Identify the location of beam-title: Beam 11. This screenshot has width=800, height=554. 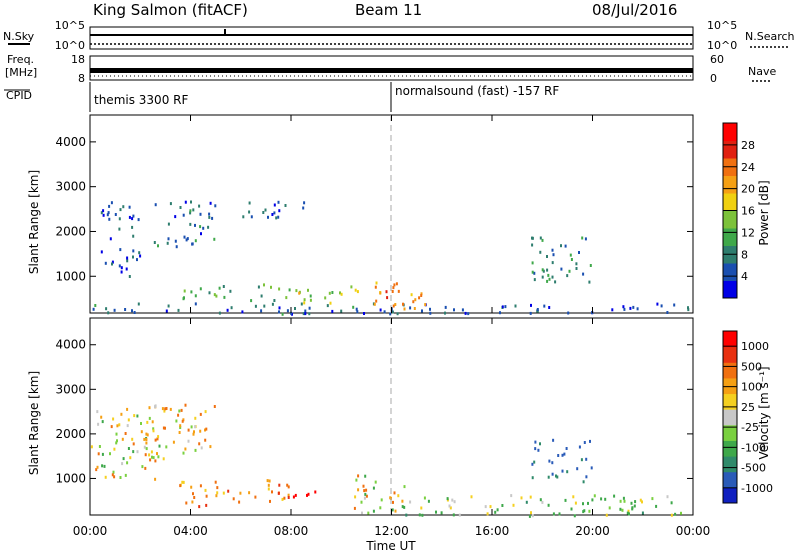
(388, 10).